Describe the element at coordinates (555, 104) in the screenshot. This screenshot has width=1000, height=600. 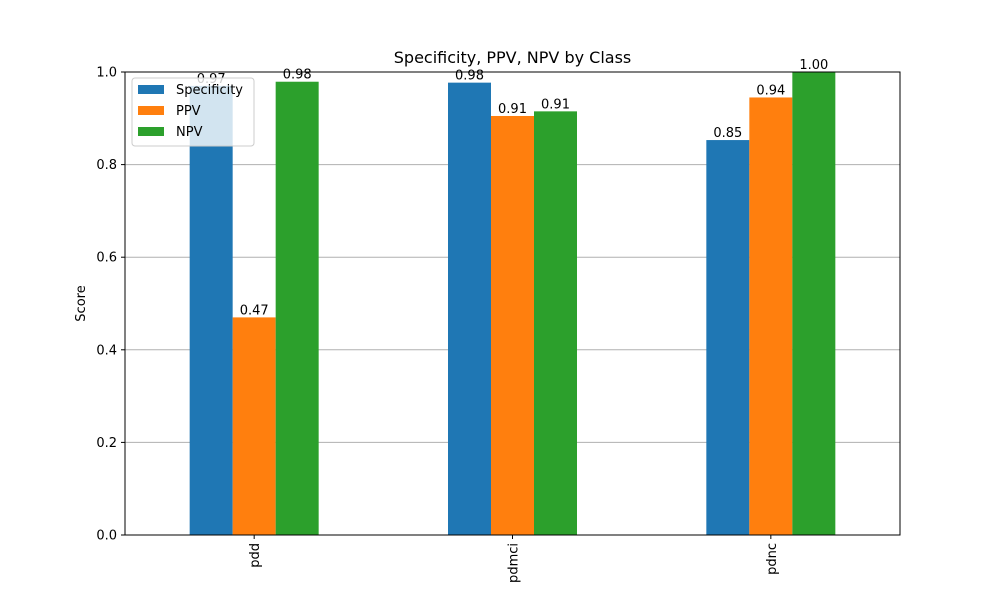
I see `data-label-npv-pdmci: 0.91` at that location.